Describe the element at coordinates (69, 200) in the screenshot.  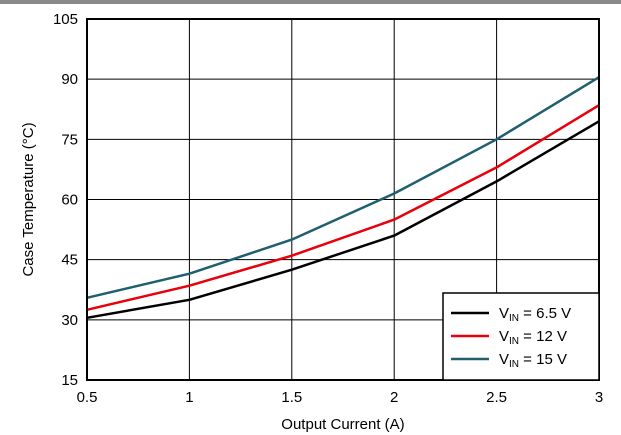
I see `y-tick-label: 60` at that location.